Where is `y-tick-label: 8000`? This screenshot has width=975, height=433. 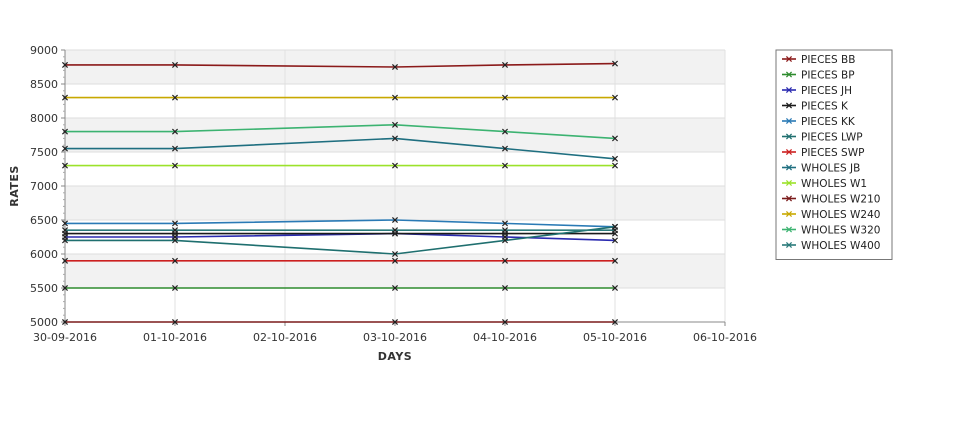 y-tick-label: 8000 is located at coordinates (44, 118).